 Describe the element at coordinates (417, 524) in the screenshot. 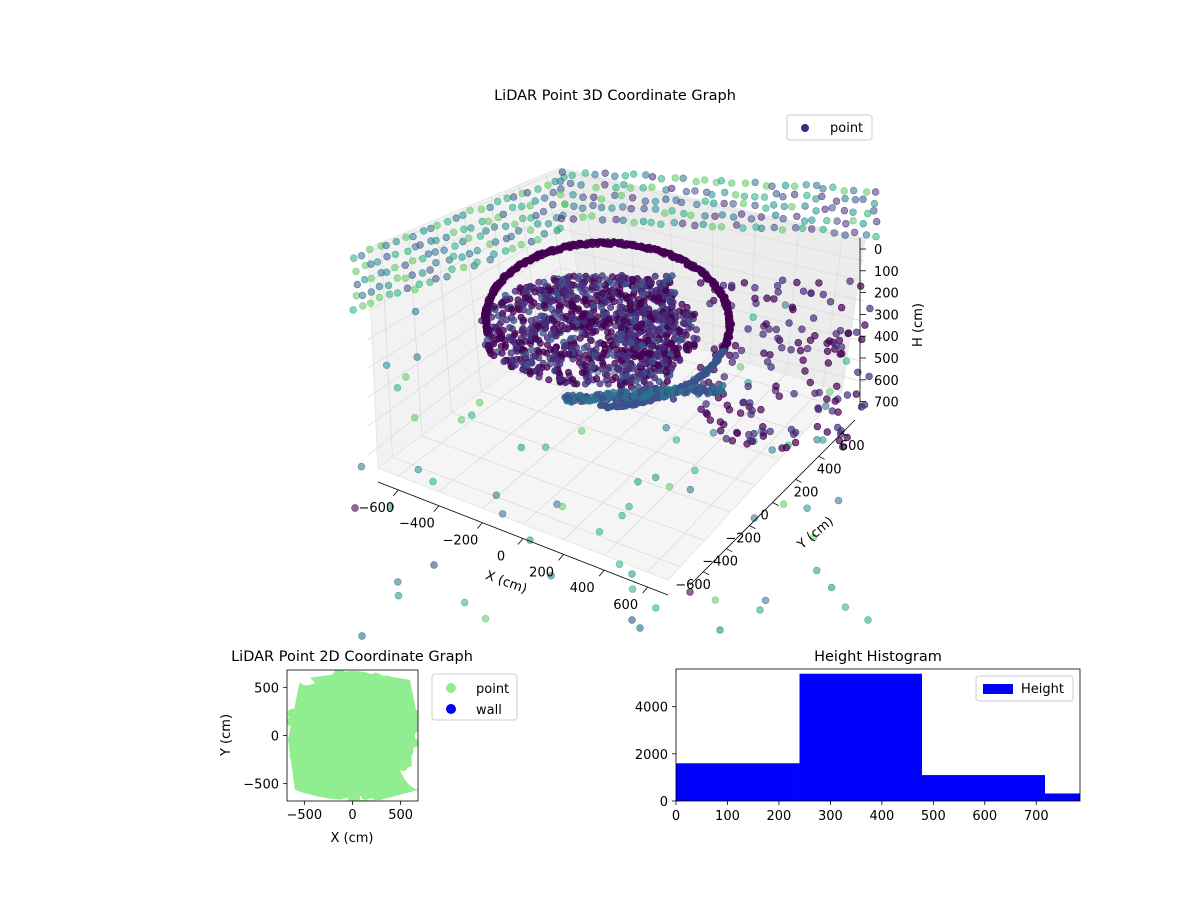

I see `x-tick-label: −400` at that location.